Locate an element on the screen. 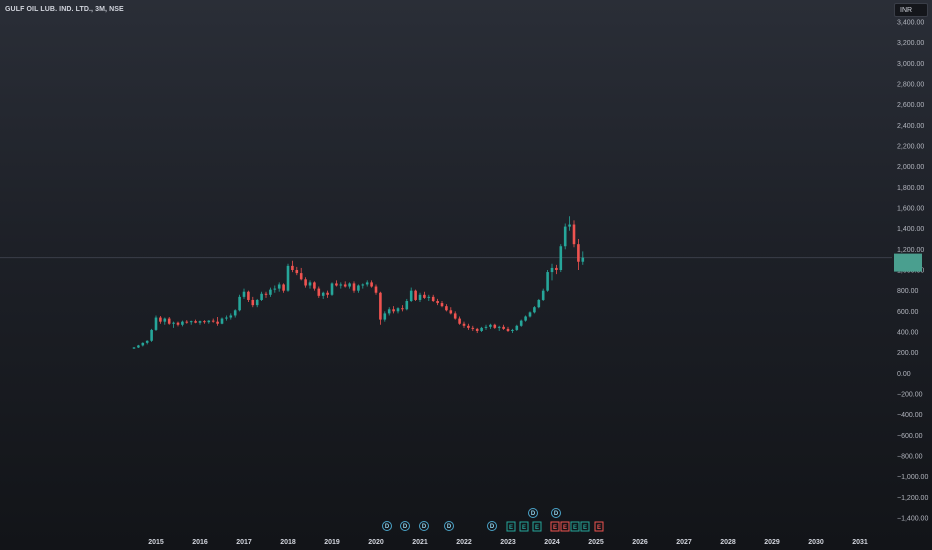 The width and height of the screenshot is (932, 550). x-tick-label: 2021 is located at coordinates (420, 542).